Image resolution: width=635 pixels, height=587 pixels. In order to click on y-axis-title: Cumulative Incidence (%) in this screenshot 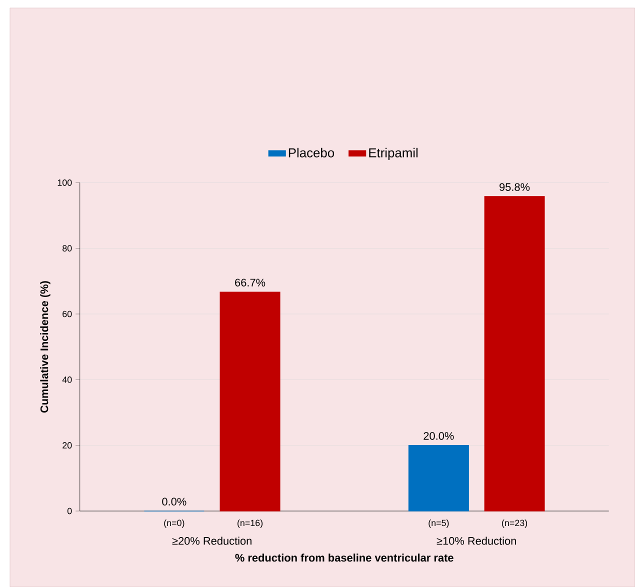, I will do `click(45, 347)`.